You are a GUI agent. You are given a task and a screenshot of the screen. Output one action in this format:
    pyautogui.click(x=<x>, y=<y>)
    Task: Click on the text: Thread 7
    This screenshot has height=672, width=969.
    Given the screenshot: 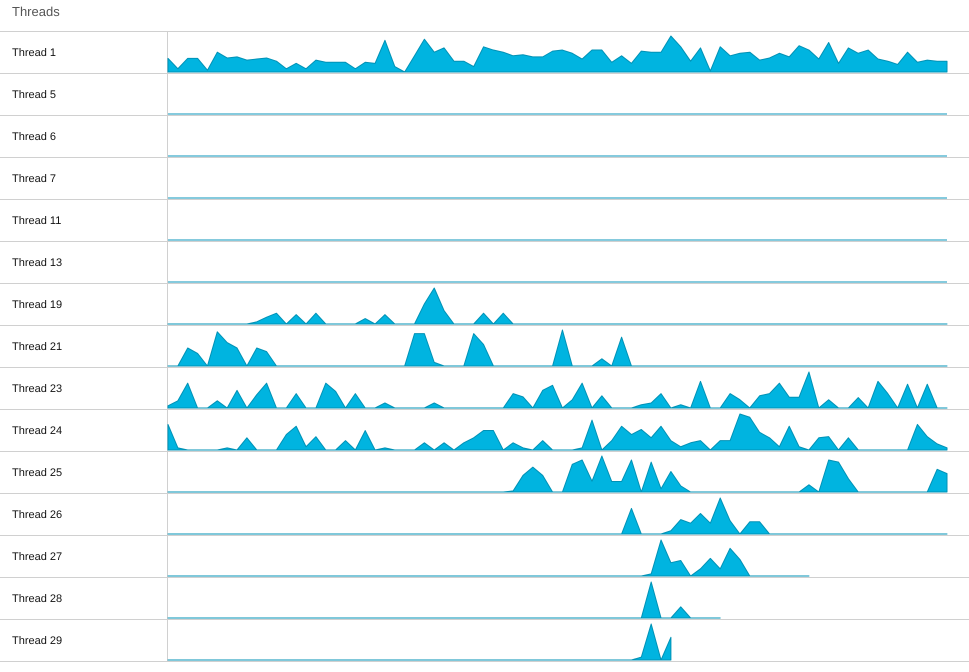 What is the action you would take?
    pyautogui.click(x=34, y=179)
    